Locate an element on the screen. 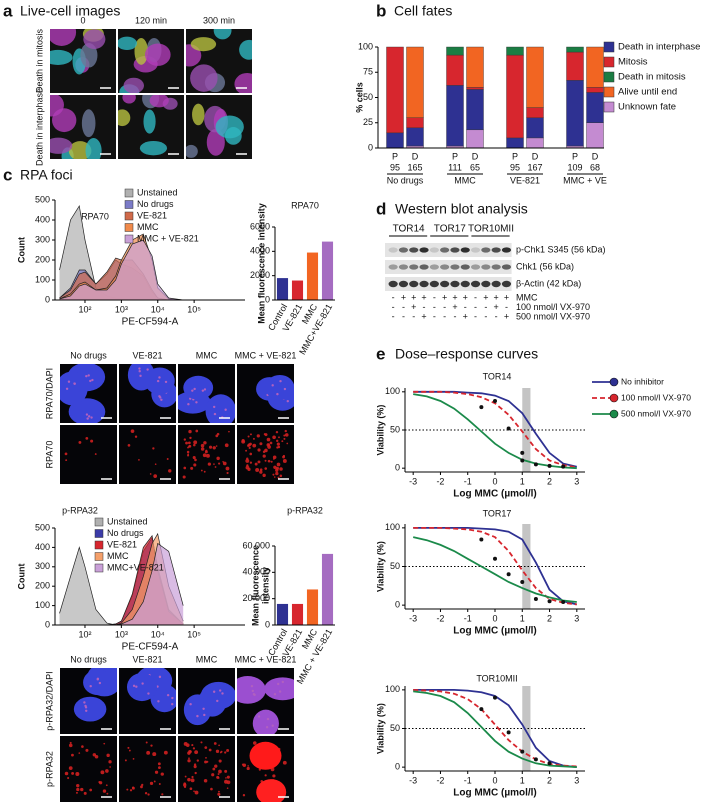 The height and width of the screenshot is (804, 709). treatment-name: 500 nmol/l VX-970 is located at coordinates (553, 316).